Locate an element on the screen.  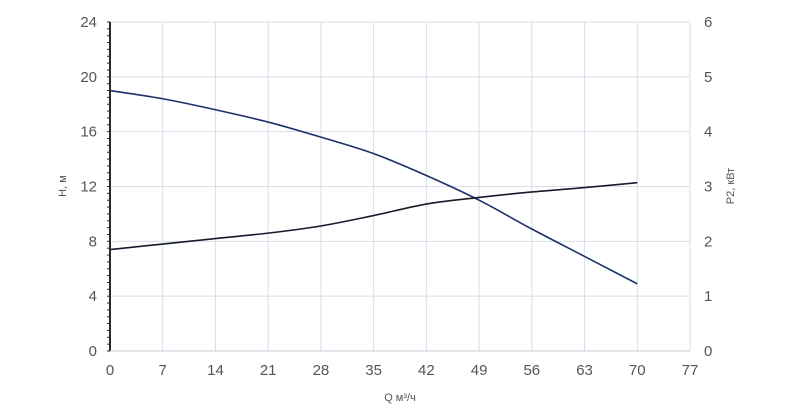
x-tick-label: 0 is located at coordinates (110, 370).